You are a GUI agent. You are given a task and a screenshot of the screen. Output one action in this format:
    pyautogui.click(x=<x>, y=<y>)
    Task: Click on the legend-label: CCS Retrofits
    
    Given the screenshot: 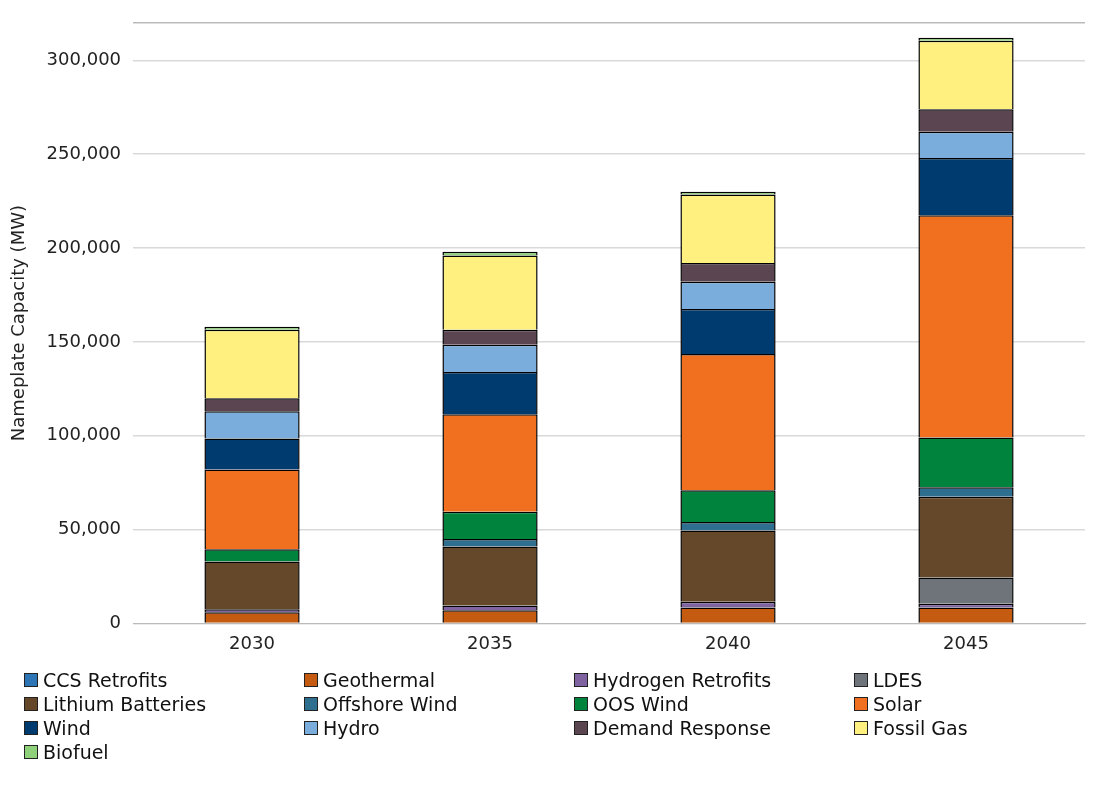 What is the action you would take?
    pyautogui.click(x=105, y=680)
    